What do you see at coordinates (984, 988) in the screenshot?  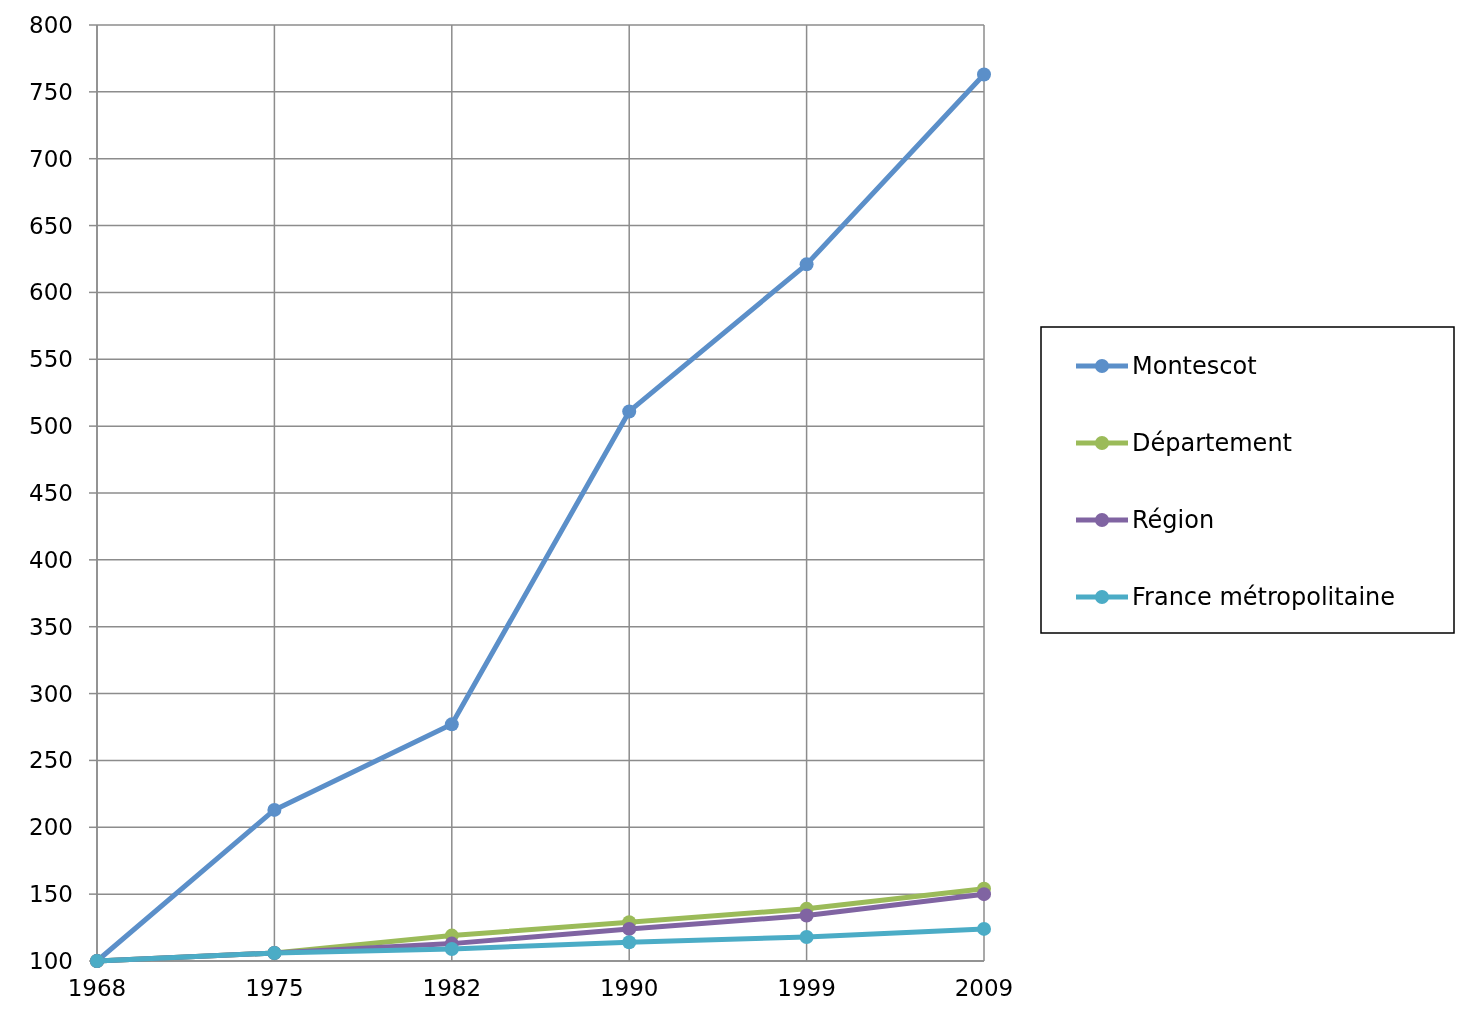 I see `x-tick-label: 2009` at bounding box center [984, 988].